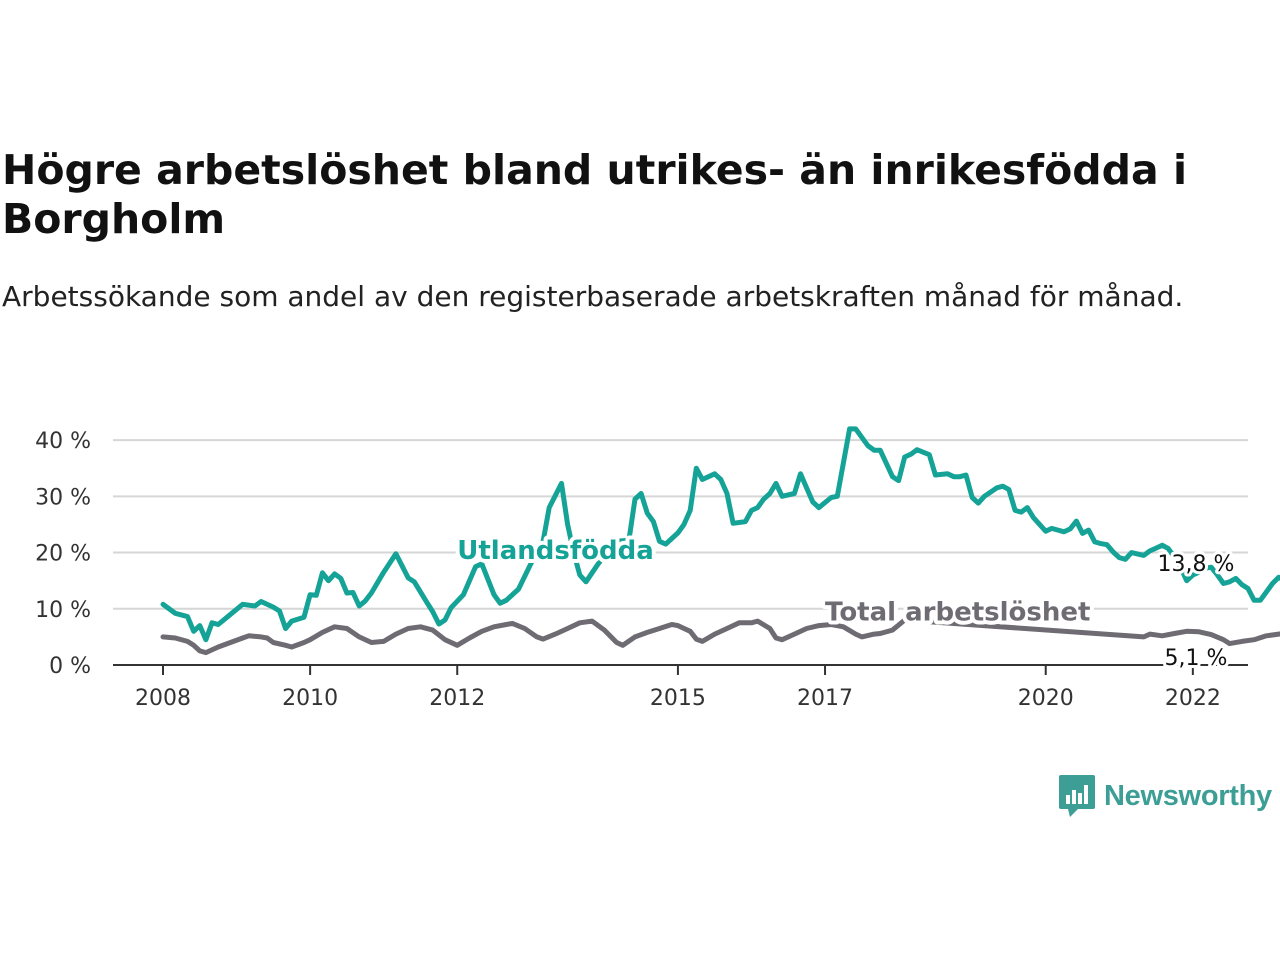 The image size is (1280, 960). What do you see at coordinates (720, 636) in the screenshot?
I see `series-line` at bounding box center [720, 636].